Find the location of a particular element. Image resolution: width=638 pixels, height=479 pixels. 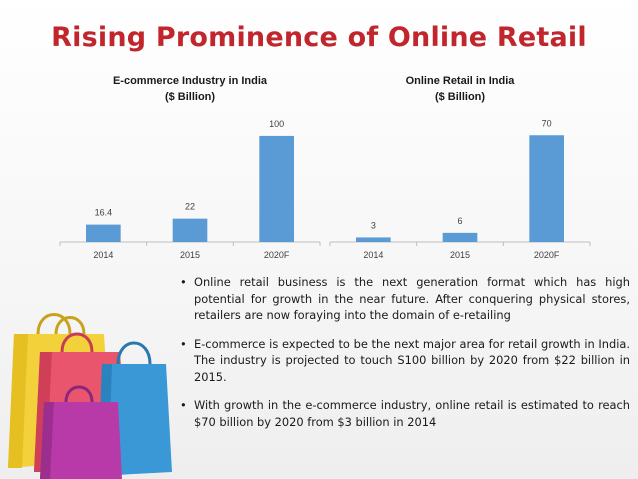

data-label: 16.4 is located at coordinates (104, 213).